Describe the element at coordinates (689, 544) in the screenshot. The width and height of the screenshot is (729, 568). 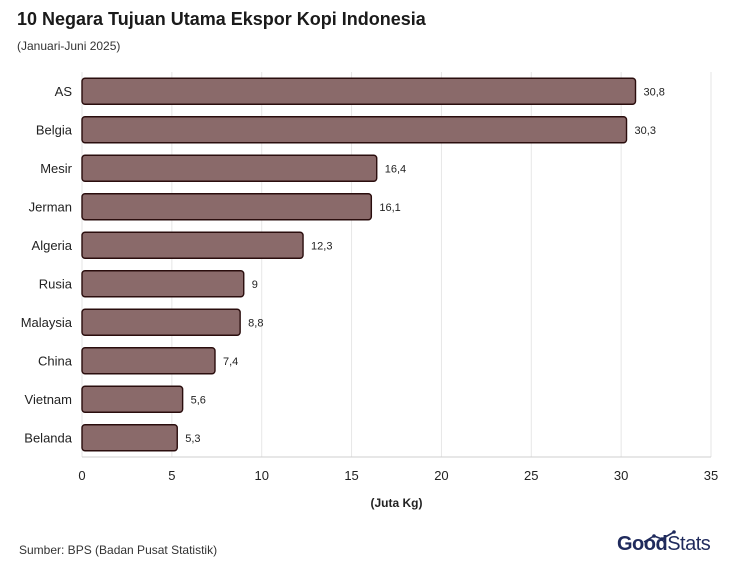
I see `brand-logo-stats: Stats` at that location.